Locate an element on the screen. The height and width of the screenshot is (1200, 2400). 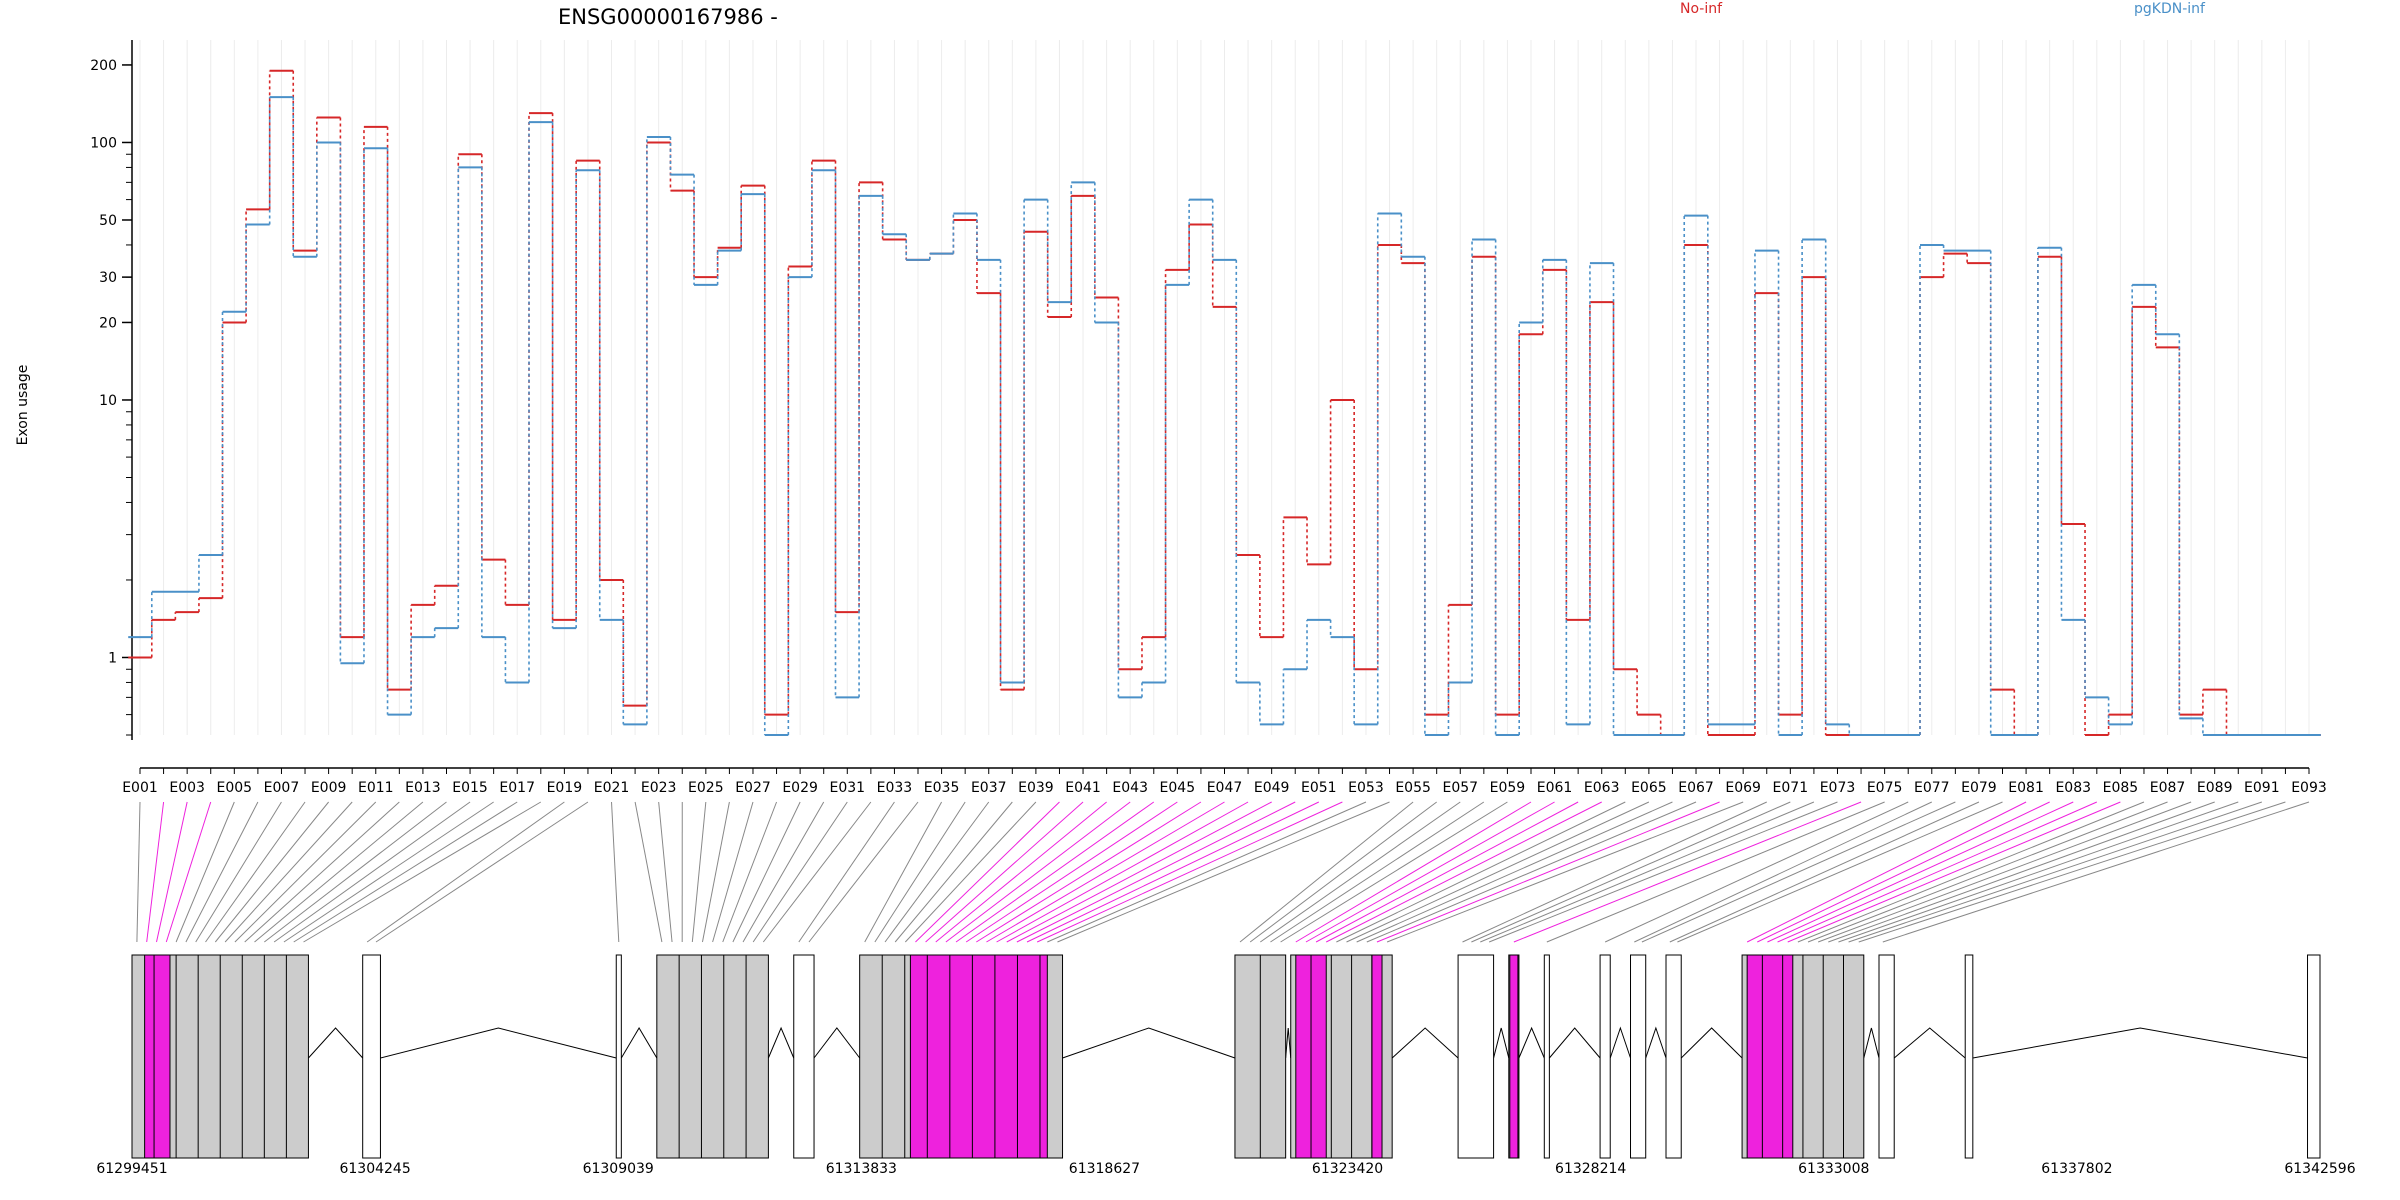
x-tick-label: E025 is located at coordinates (706, 788).